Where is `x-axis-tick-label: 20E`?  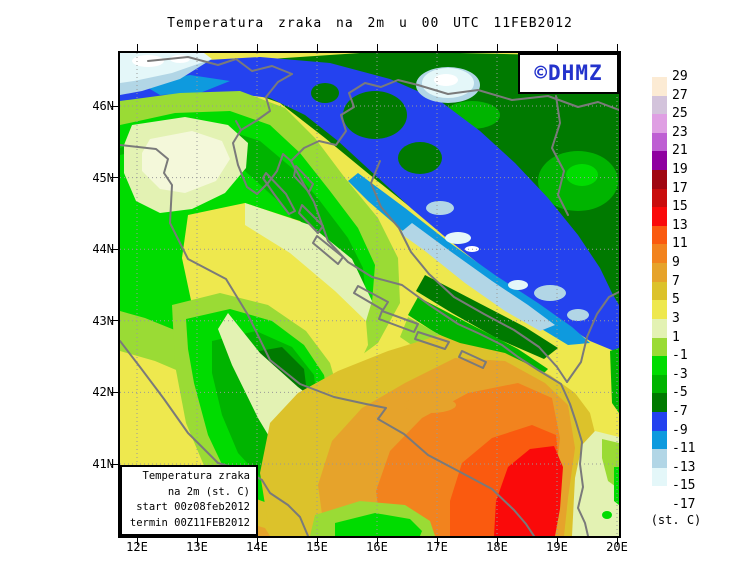
x-axis-tick-label: 20E is located at coordinates (617, 547).